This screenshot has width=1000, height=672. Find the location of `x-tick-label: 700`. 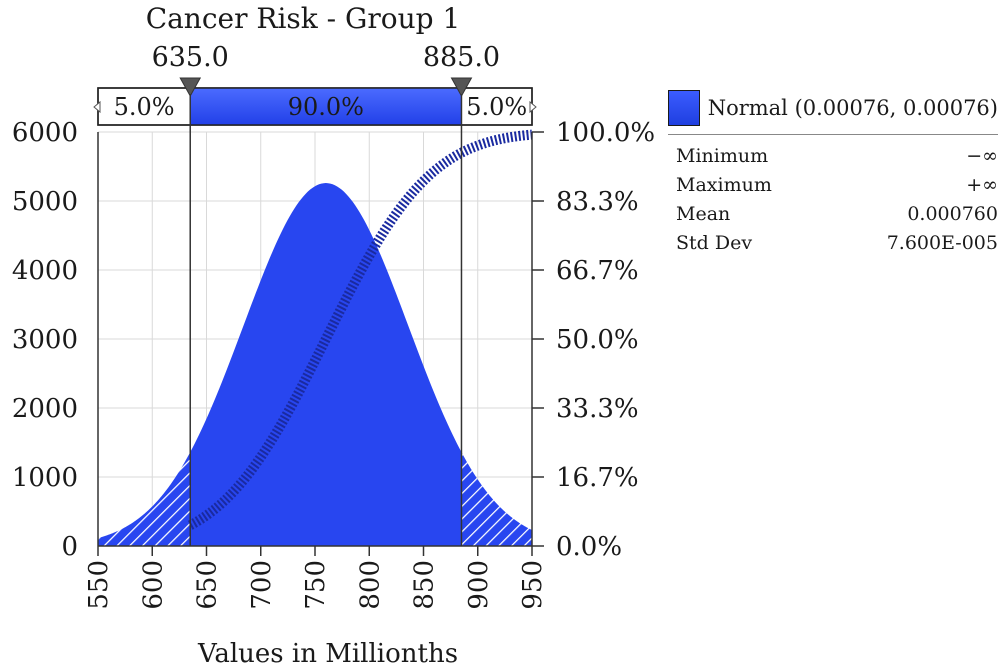

x-tick-label: 700 is located at coordinates (262, 585).